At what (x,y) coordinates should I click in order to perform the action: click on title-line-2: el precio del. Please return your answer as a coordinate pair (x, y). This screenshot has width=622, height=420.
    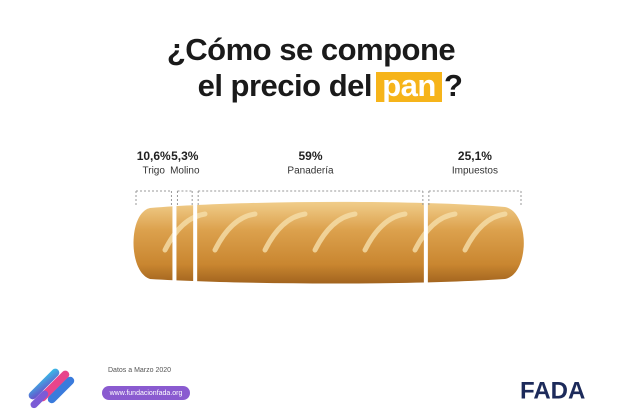
    Looking at the image, I should click on (285, 85).